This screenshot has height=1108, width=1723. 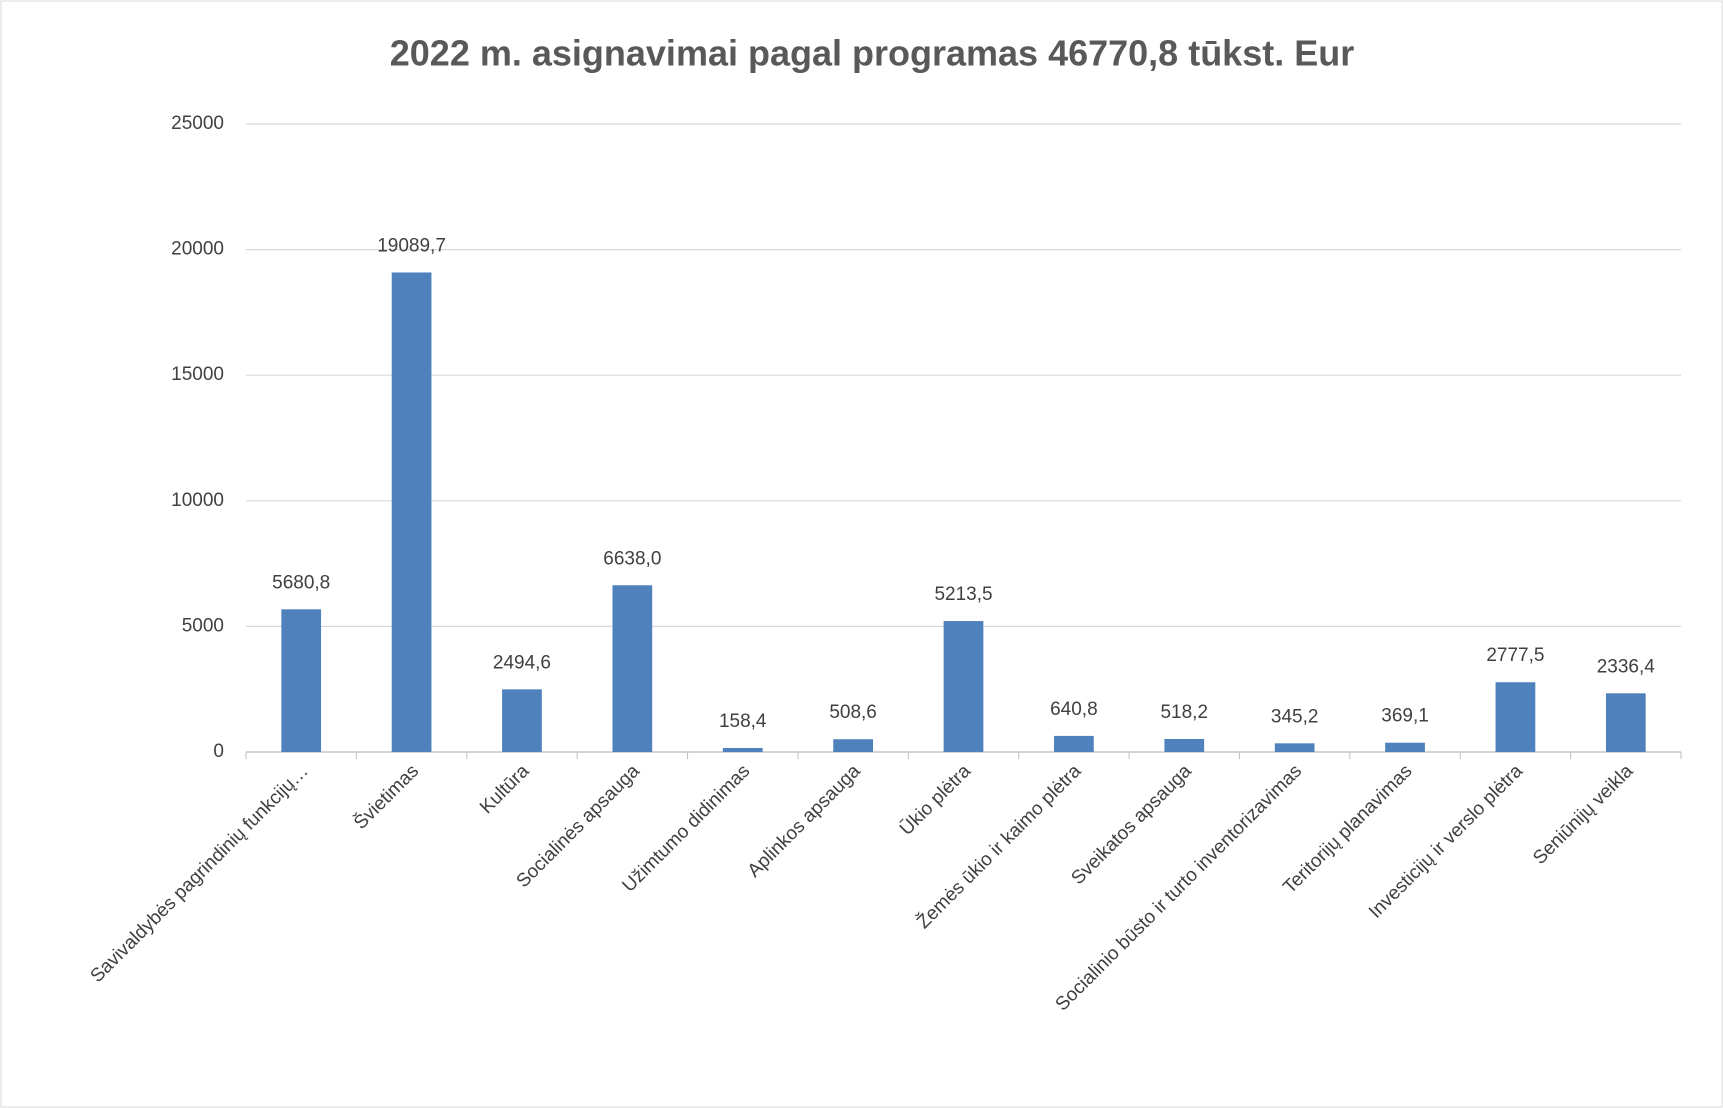 What do you see at coordinates (197, 123) in the screenshot?
I see `y-tick-label: 25000` at bounding box center [197, 123].